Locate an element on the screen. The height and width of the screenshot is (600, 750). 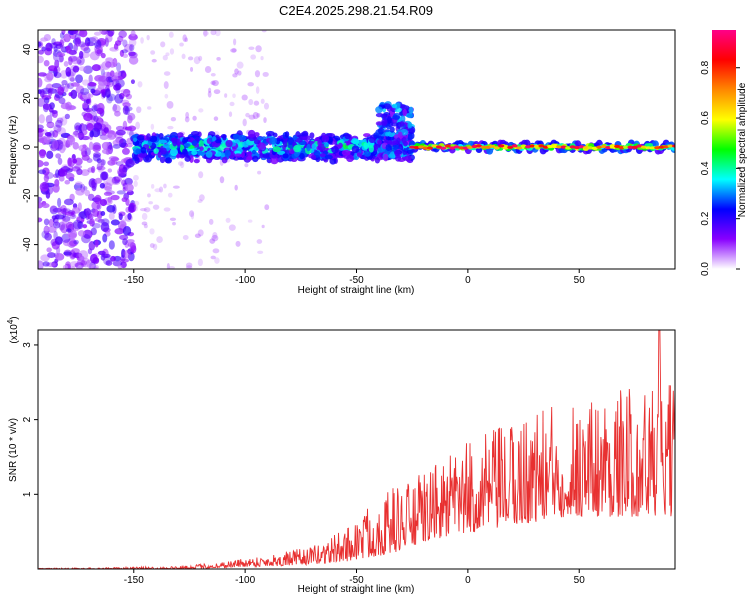
x-tick-label: 50 is located at coordinates (580, 580).